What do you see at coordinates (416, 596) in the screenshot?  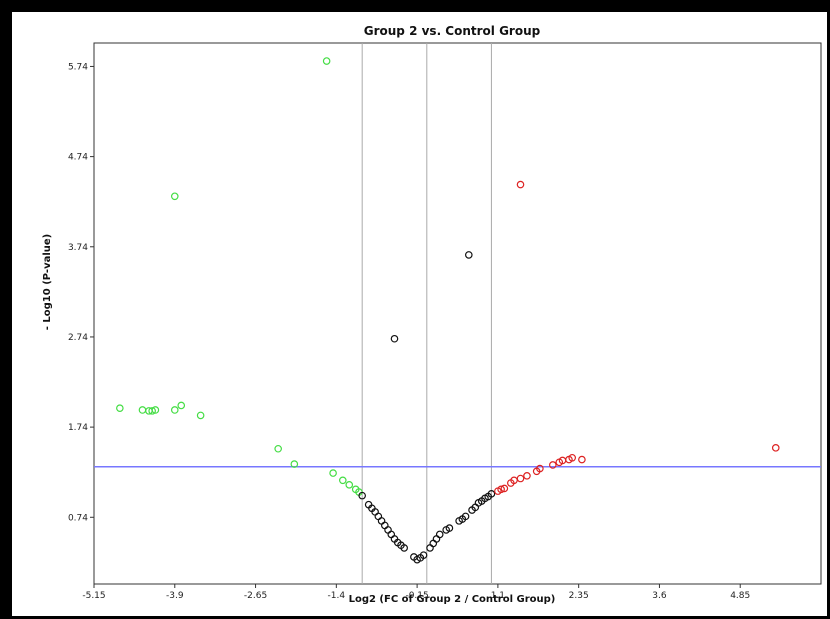 I see `x-tick-label: -0.15` at bounding box center [416, 596].